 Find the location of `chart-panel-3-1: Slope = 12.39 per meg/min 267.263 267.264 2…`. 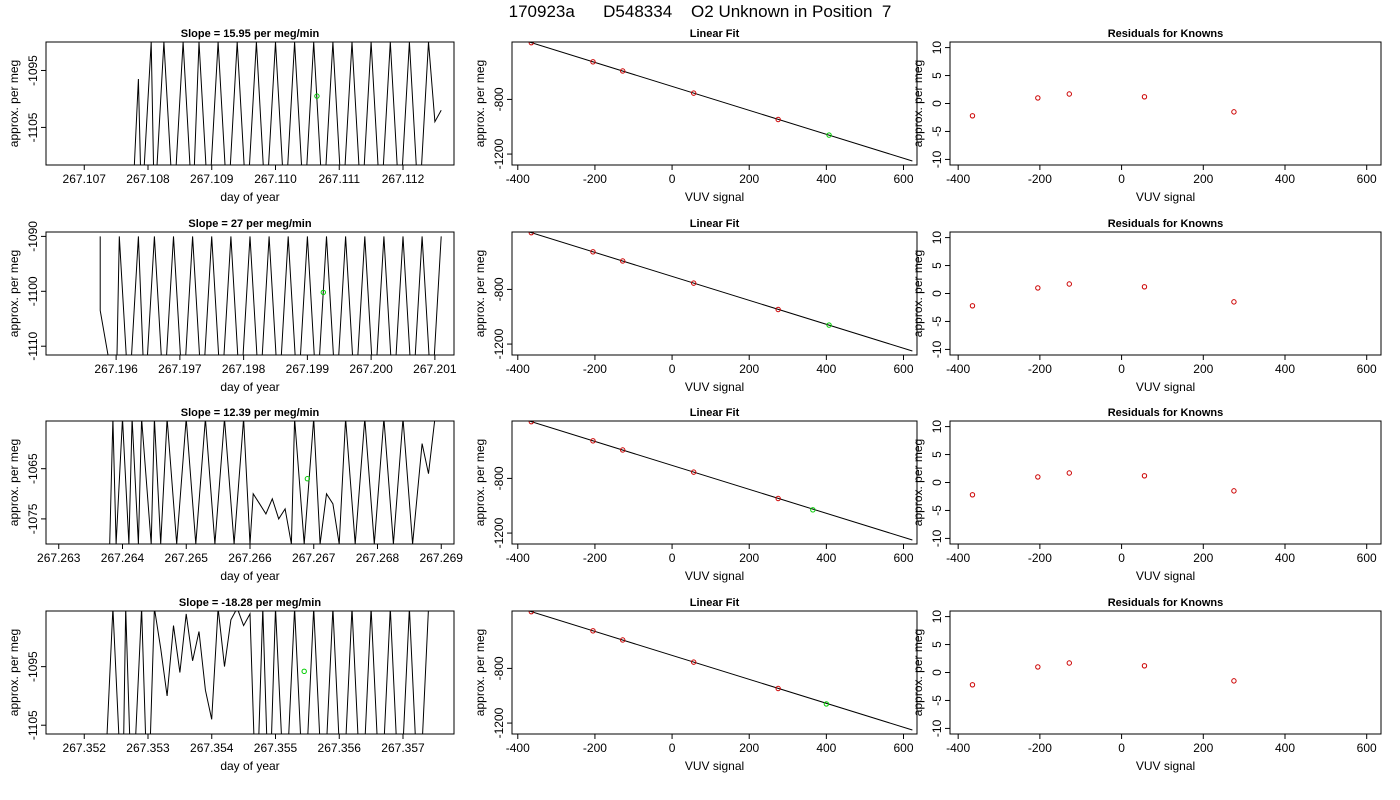

chart-panel-3-1: Slope = 12.39 per meg/min 267.263 267.264 2… is located at coordinates (235, 495).